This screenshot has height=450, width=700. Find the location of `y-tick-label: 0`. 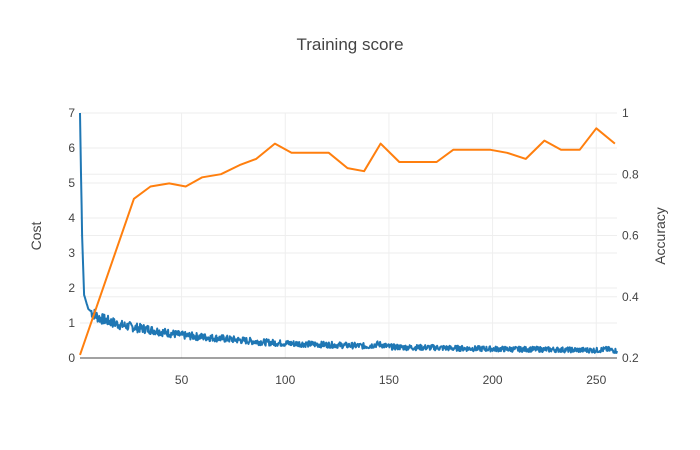

y-tick-label: 0 is located at coordinates (71, 358).